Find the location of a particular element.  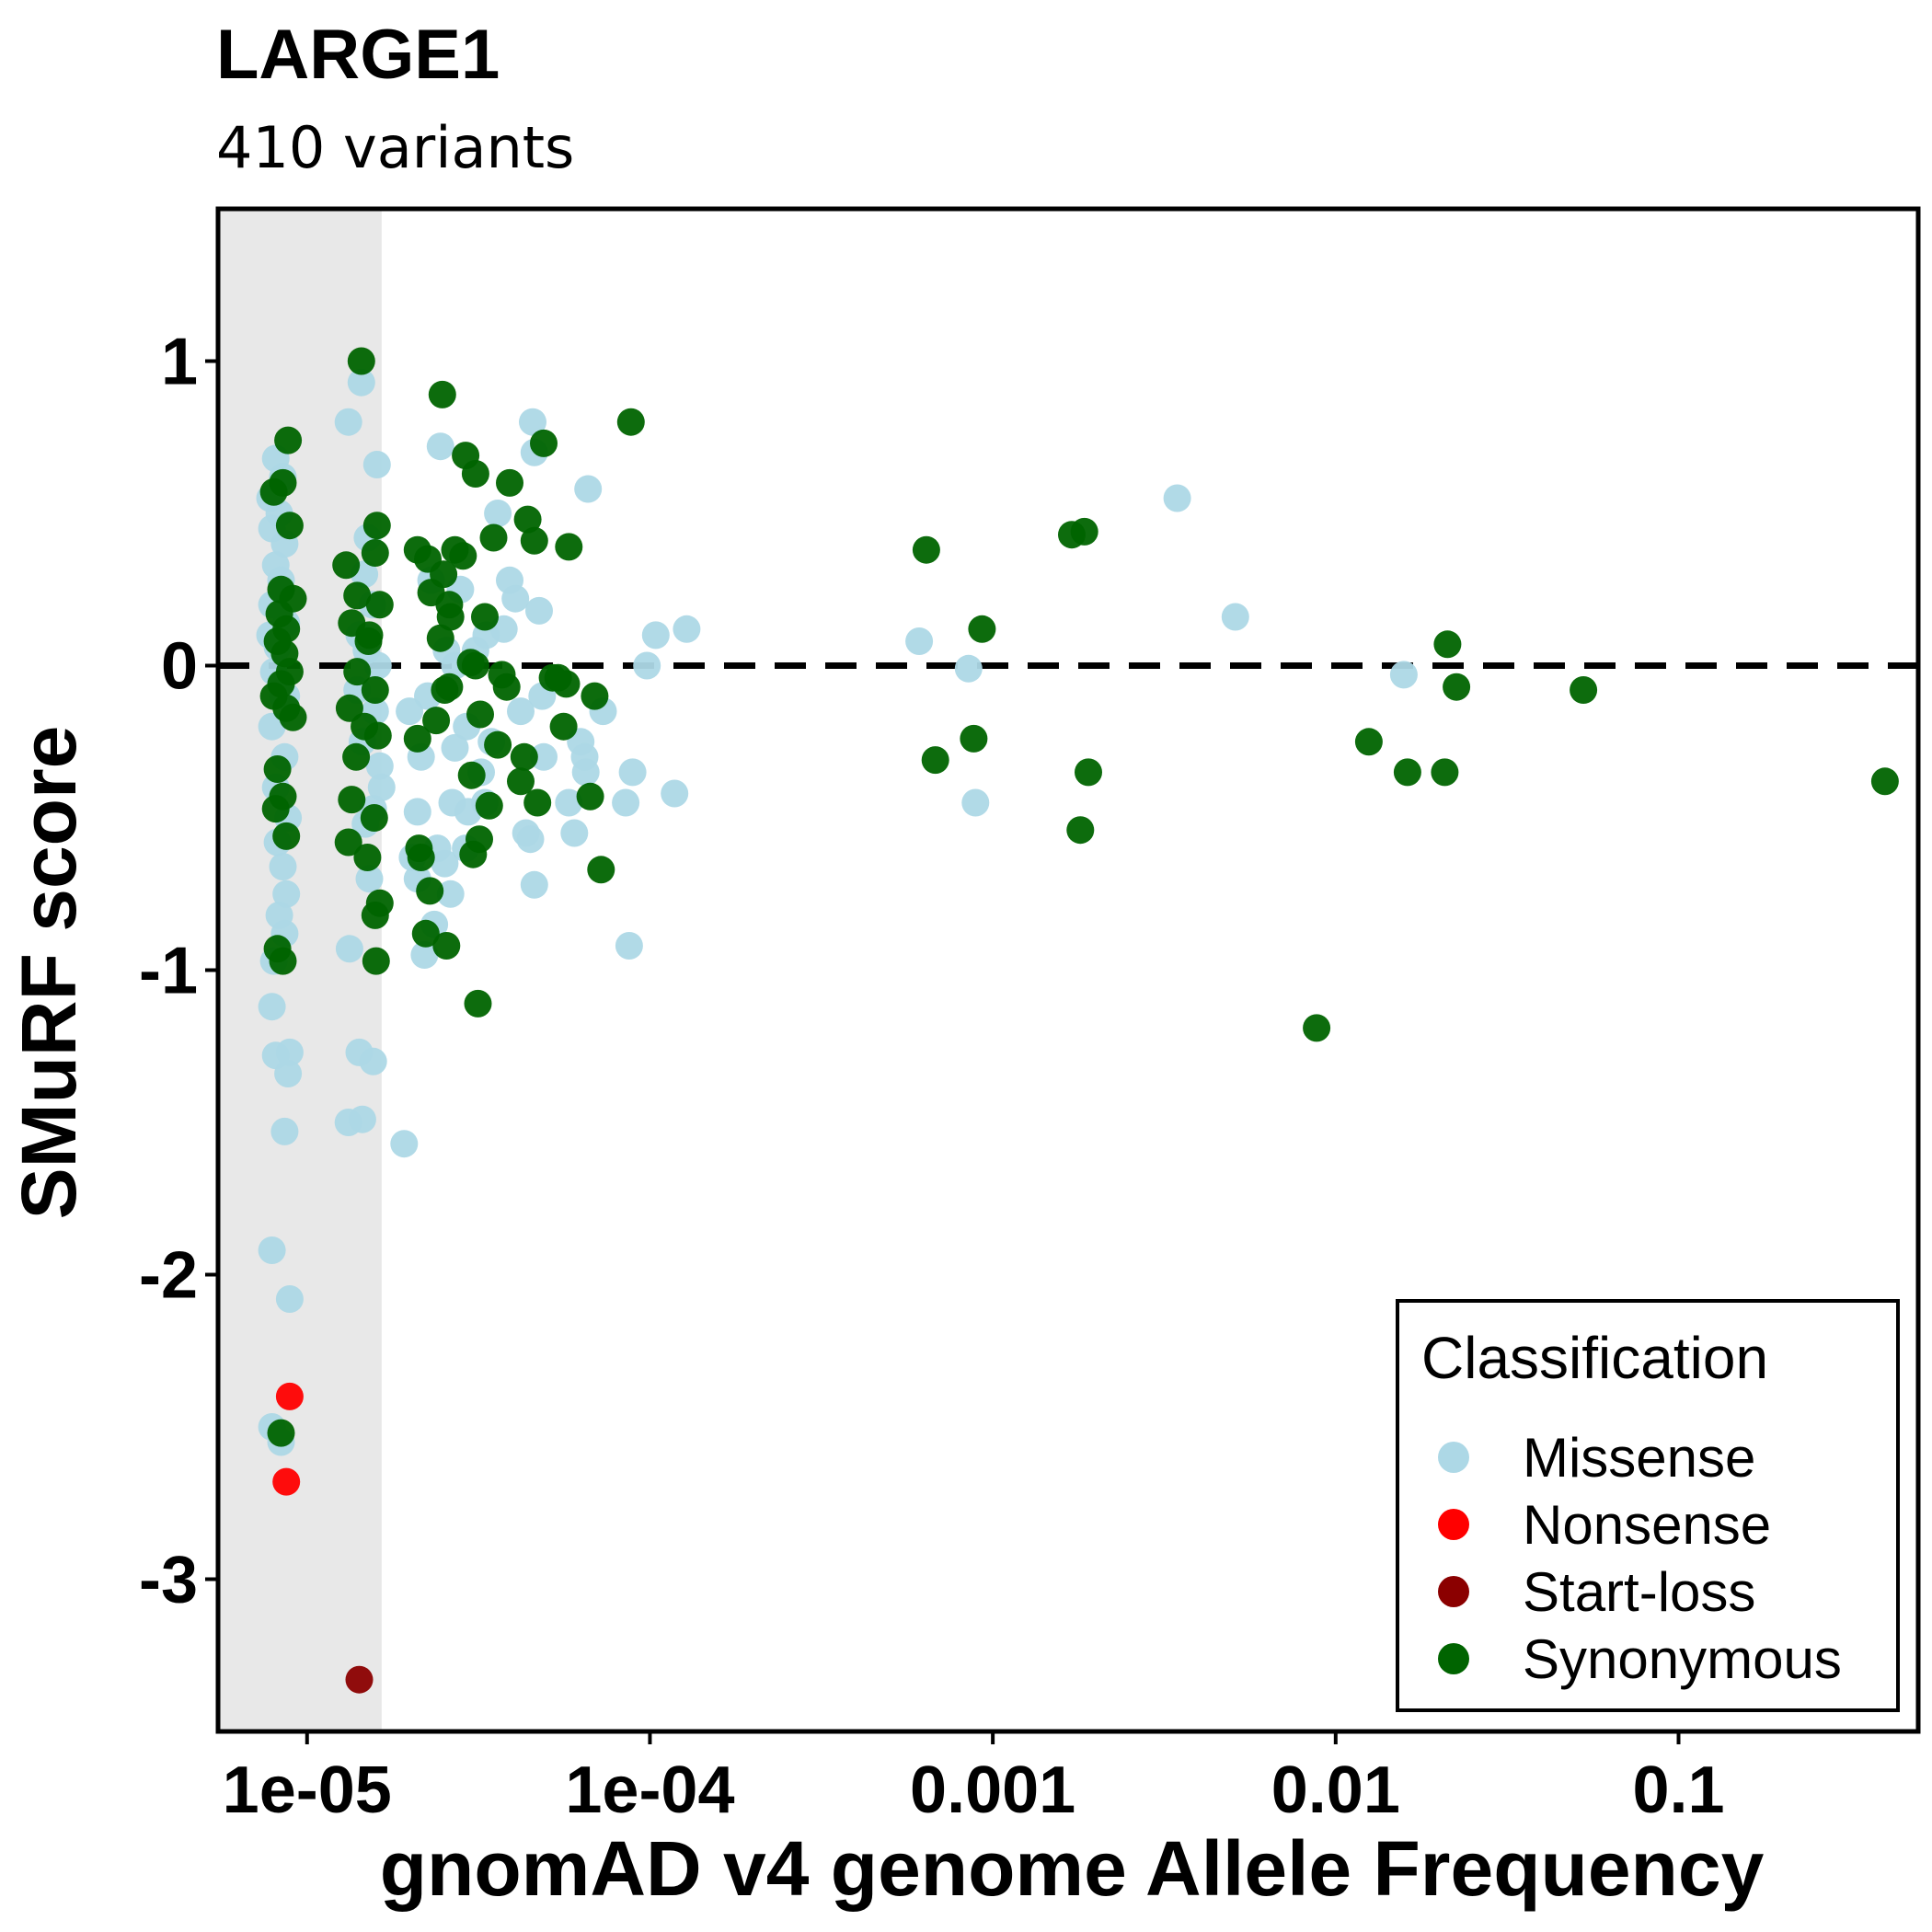

legend-box is located at coordinates (1648, 1505).